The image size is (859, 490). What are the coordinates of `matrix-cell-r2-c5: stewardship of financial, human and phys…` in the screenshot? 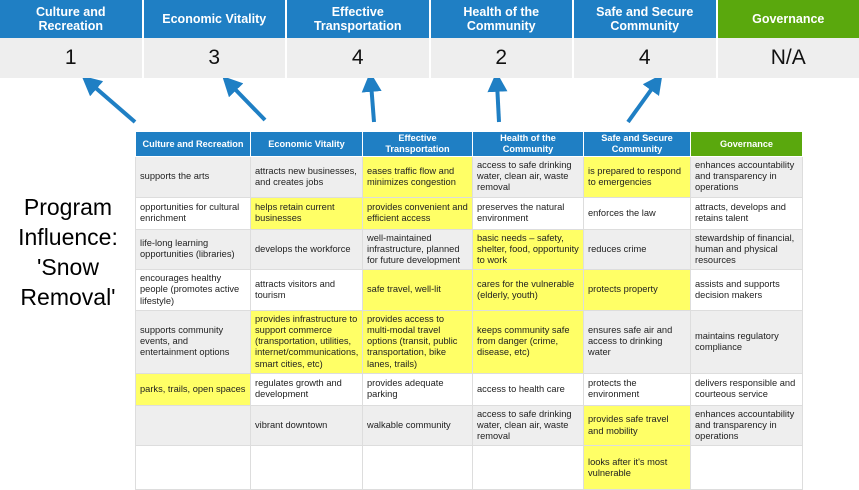 It's located at (747, 249).